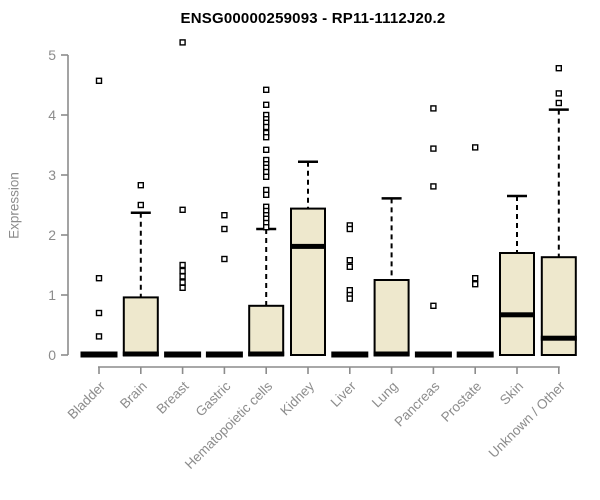 This screenshot has width=600, height=500. What do you see at coordinates (385, 395) in the screenshot?
I see `x-tick-label: Lung` at bounding box center [385, 395].